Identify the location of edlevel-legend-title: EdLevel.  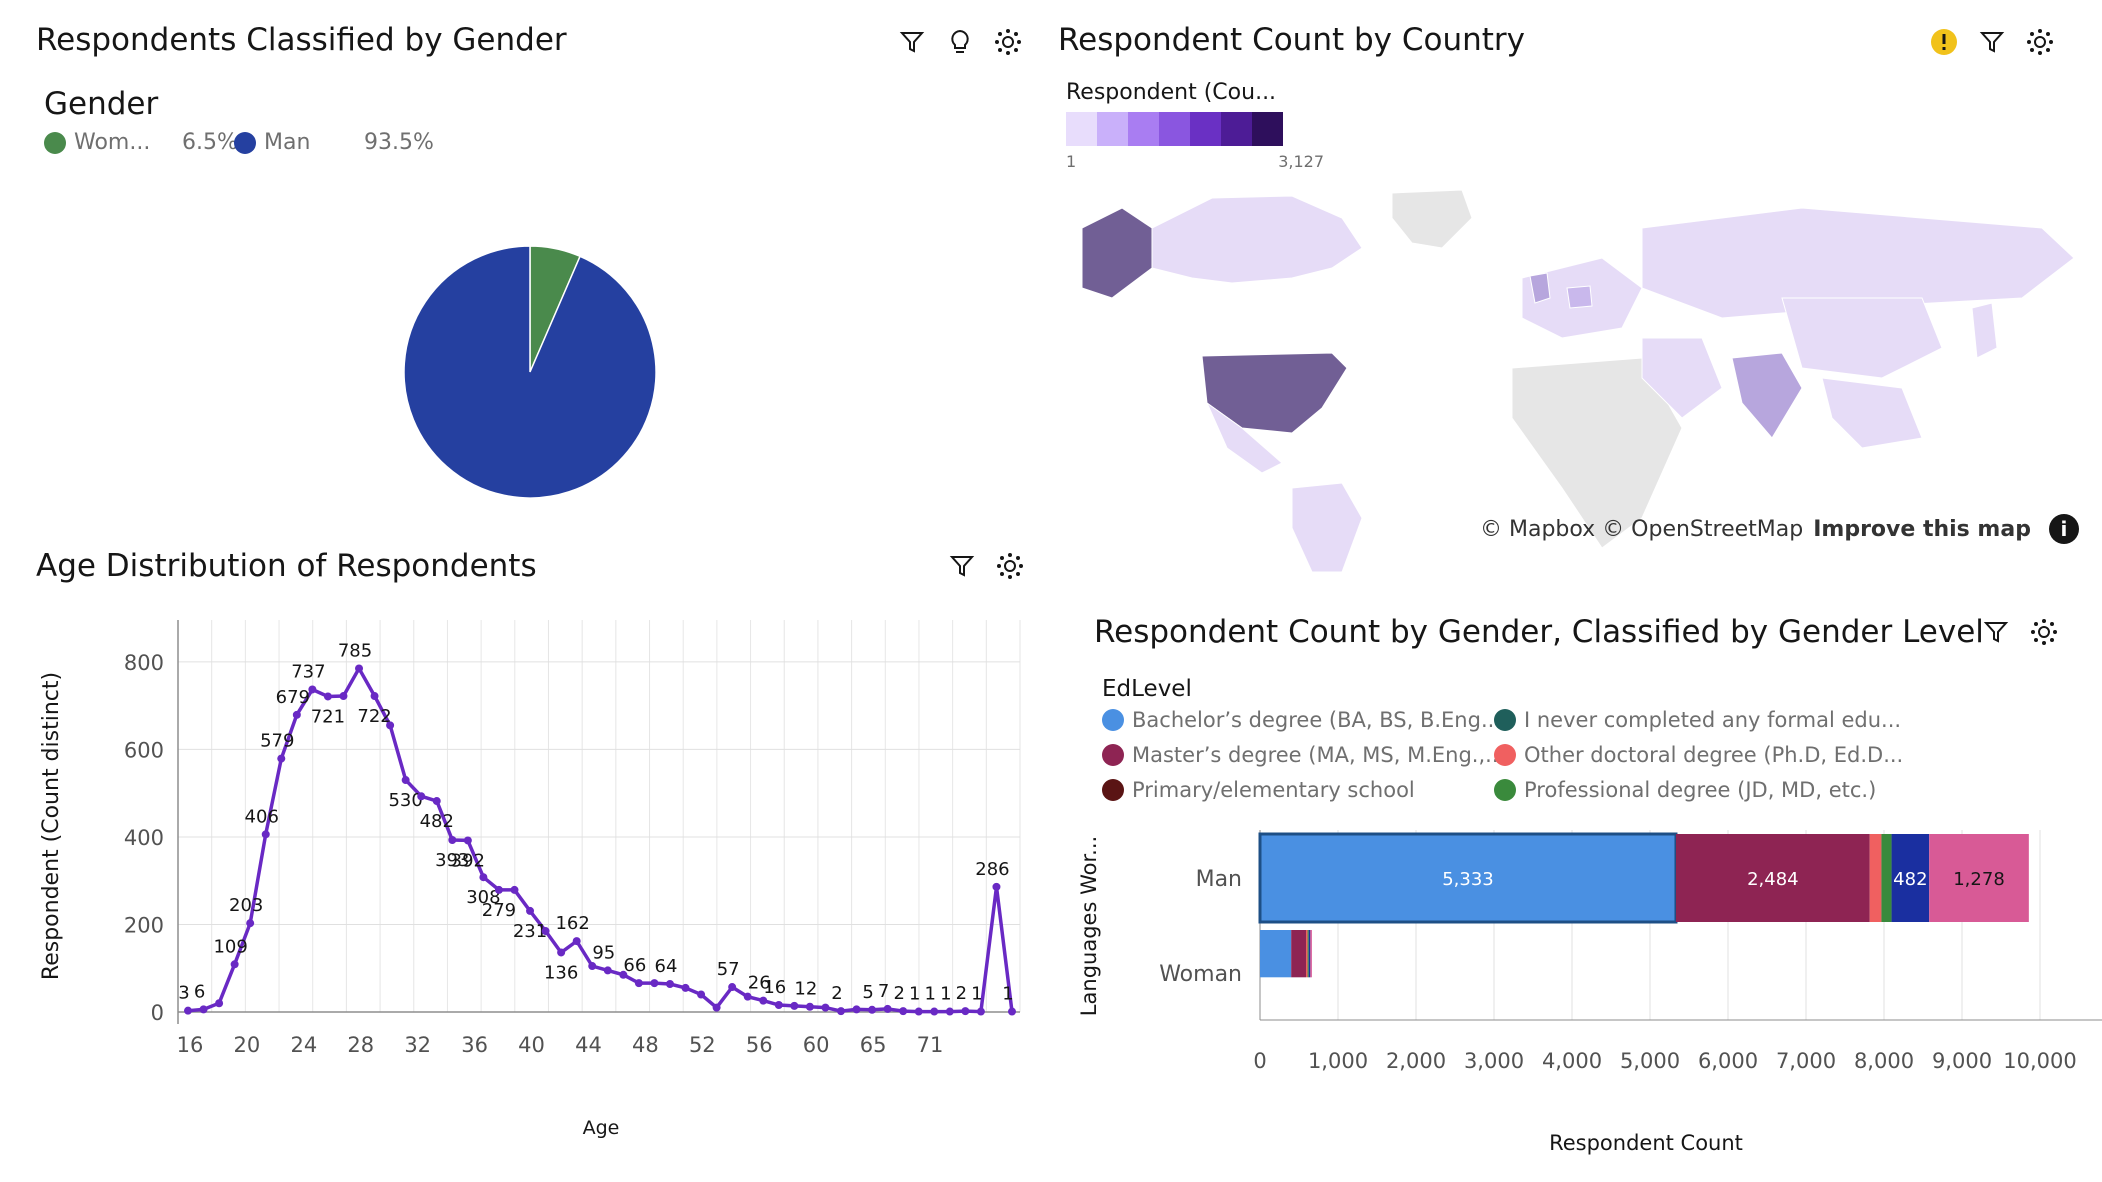
(1147, 689).